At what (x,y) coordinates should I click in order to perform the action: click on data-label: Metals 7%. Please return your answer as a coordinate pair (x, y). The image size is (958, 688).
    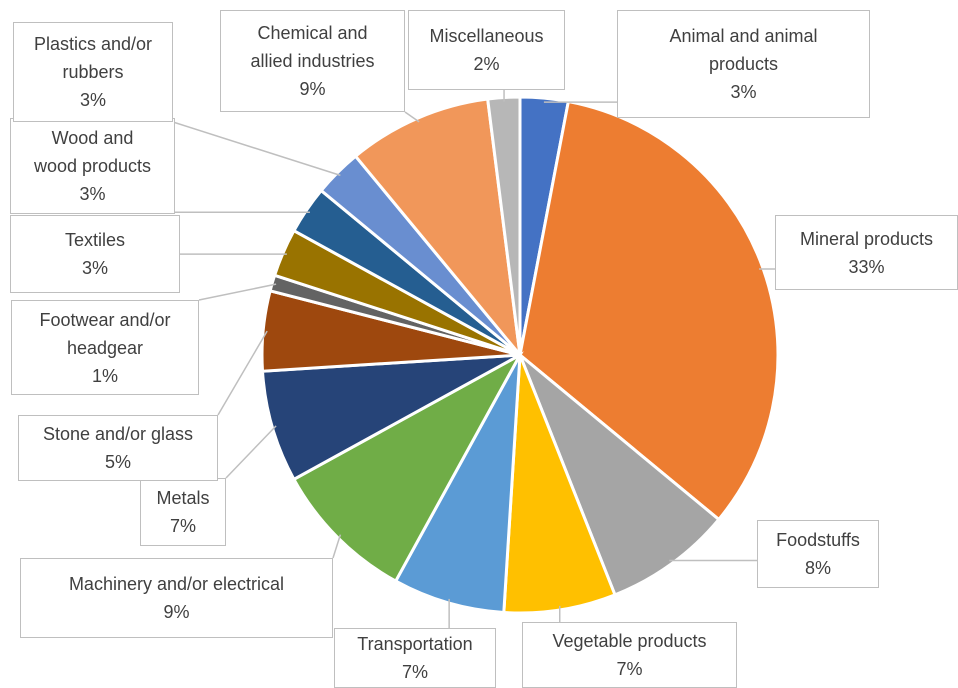
    Looking at the image, I should click on (183, 512).